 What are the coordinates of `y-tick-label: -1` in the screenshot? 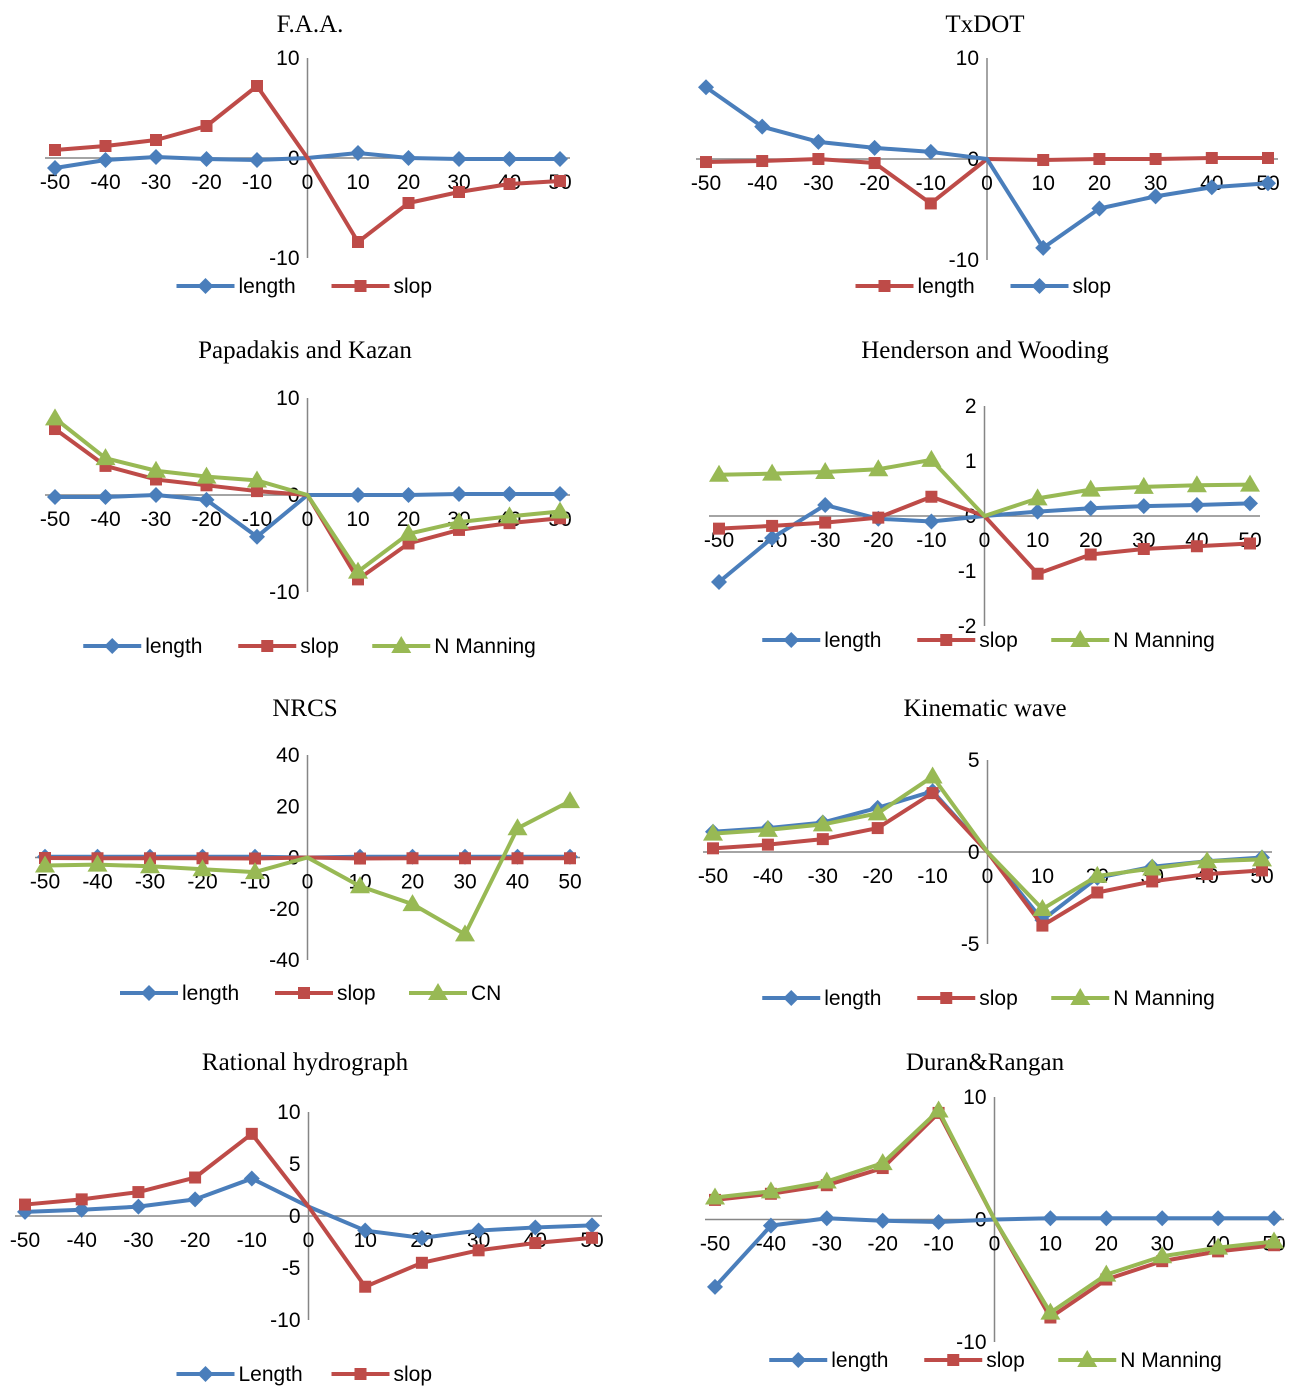 It's located at (967, 571).